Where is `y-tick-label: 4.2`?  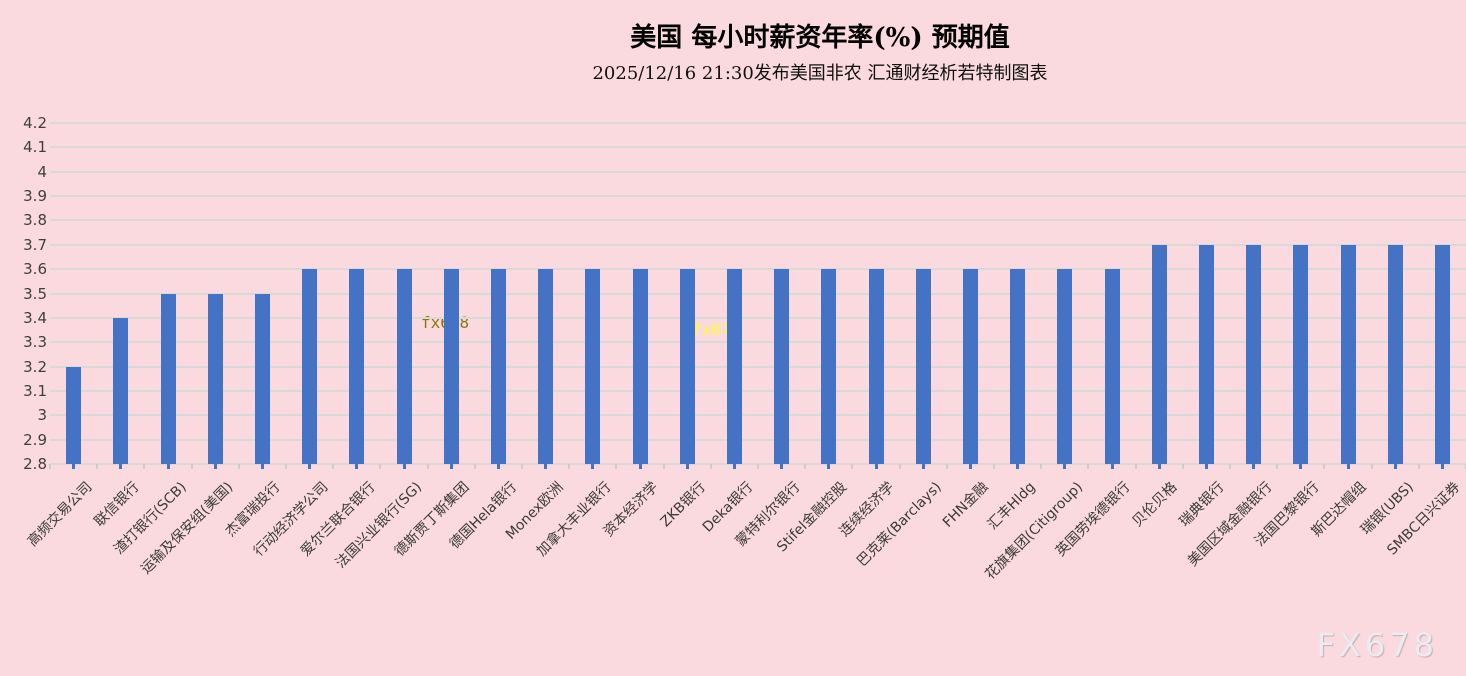 y-tick-label: 4.2 is located at coordinates (35, 123).